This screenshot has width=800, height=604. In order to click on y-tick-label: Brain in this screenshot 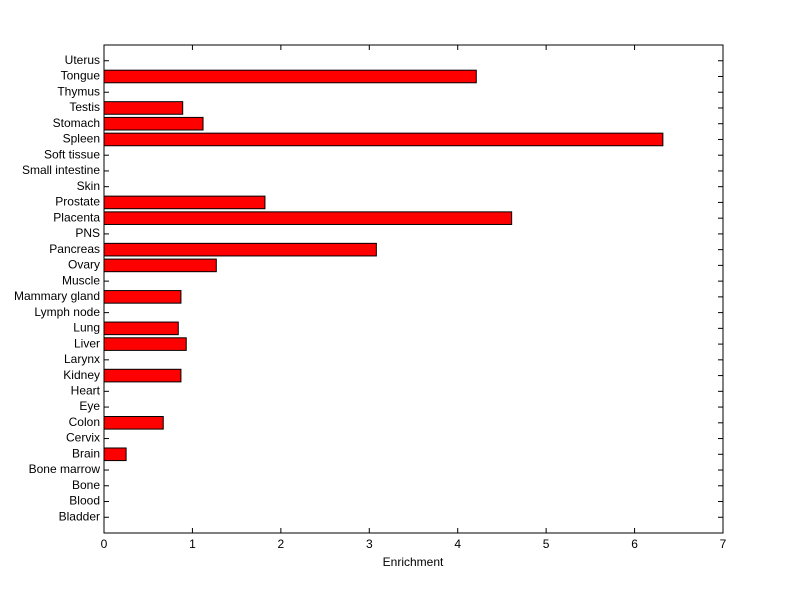, I will do `click(86, 453)`.